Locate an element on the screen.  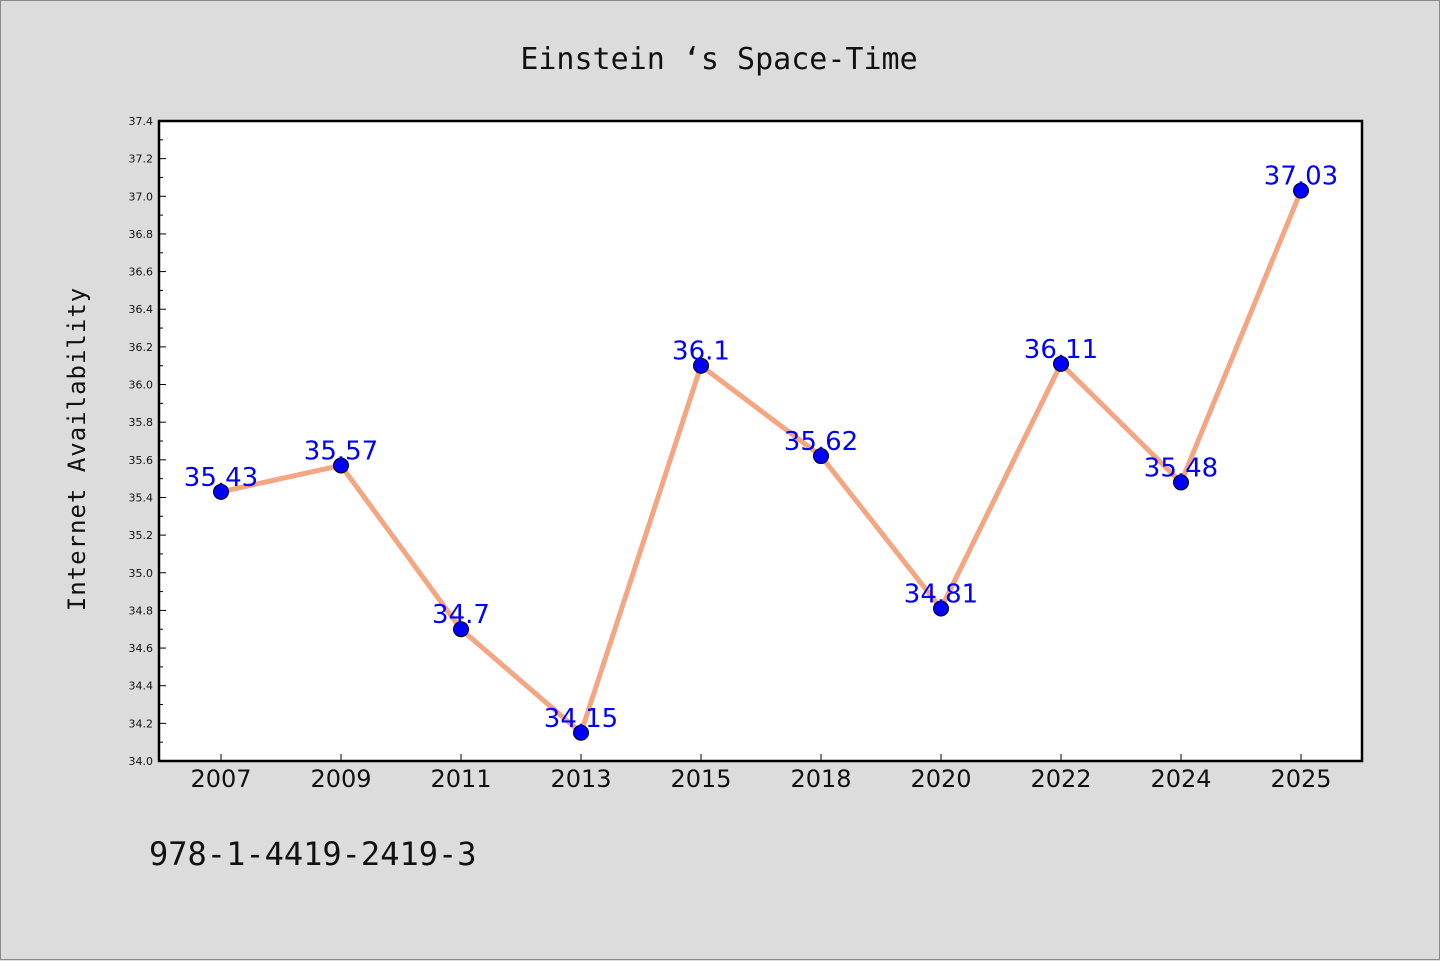
y-axis-label: Internet Availability is located at coordinates (77, 449).